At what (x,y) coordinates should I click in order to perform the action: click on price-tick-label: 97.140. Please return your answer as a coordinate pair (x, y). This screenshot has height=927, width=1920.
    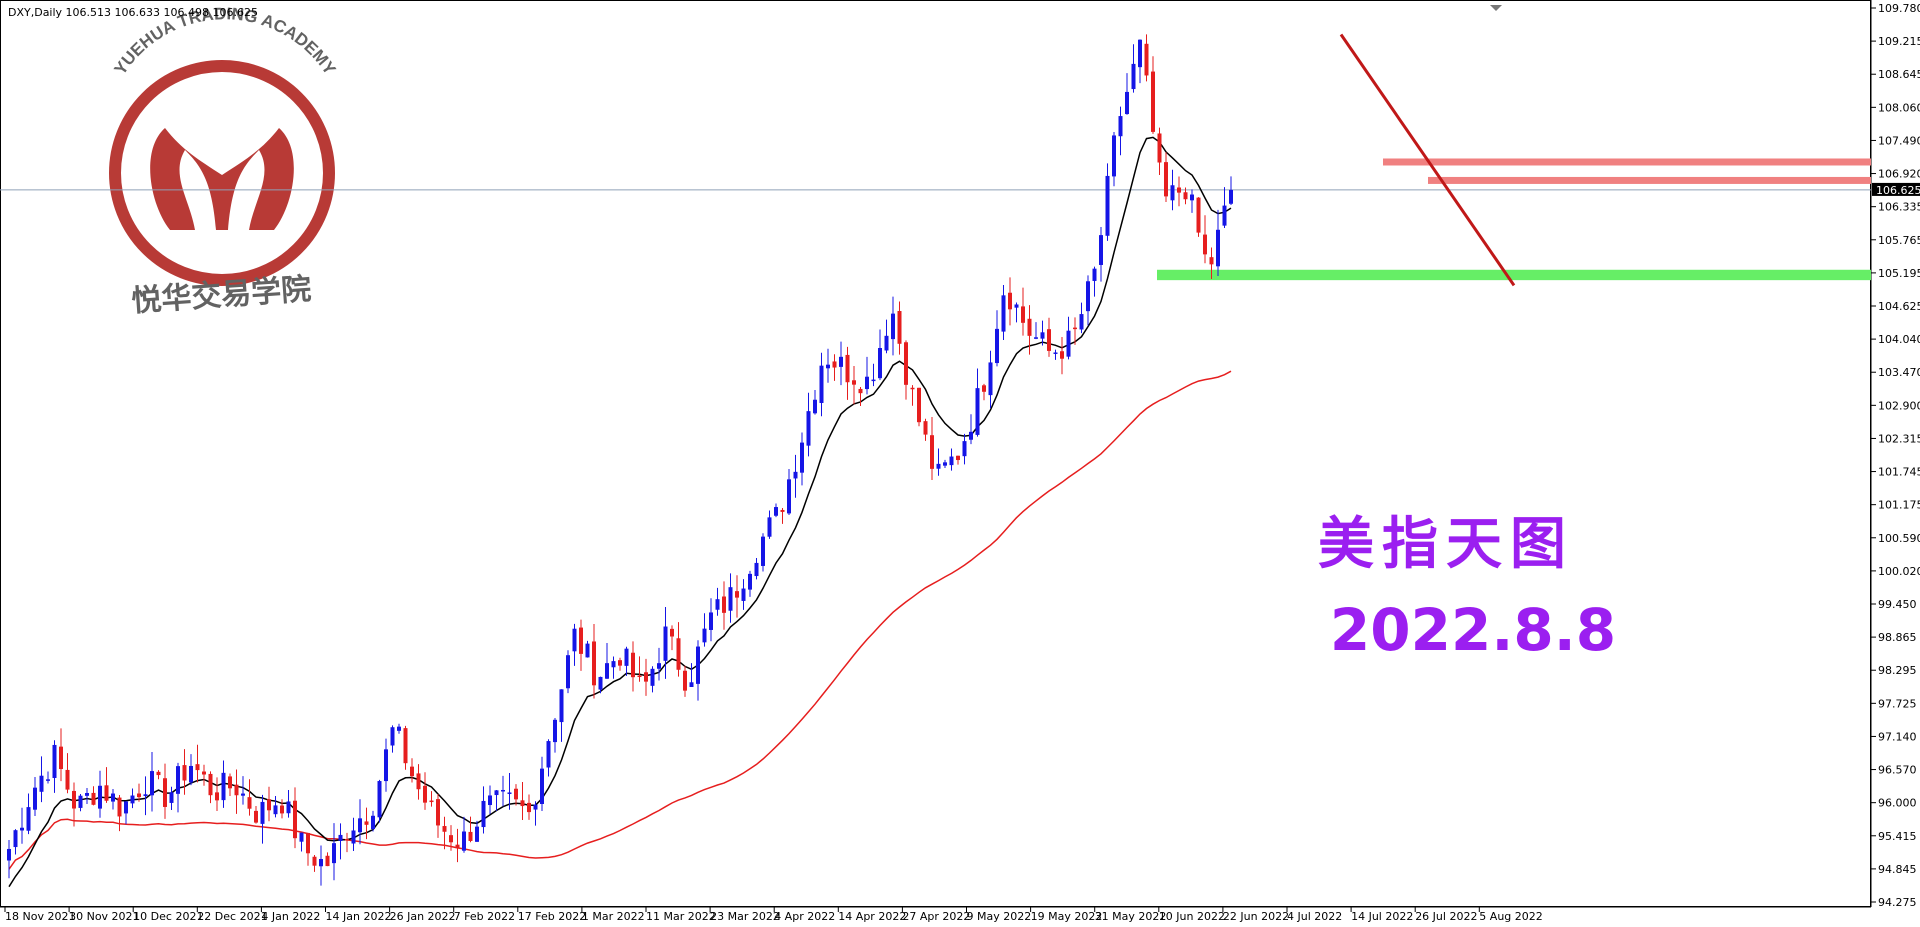
    Looking at the image, I should click on (1897, 736).